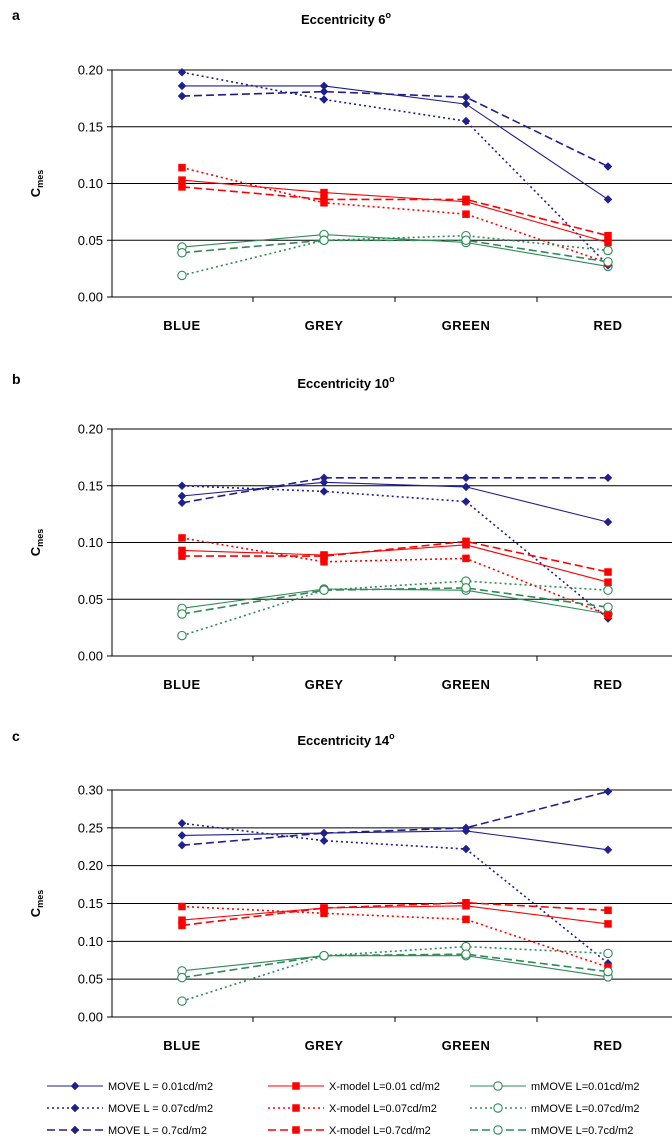  What do you see at coordinates (160, 1087) in the screenshot?
I see `legend-label: MOVE L = 0.01cd/m2` at bounding box center [160, 1087].